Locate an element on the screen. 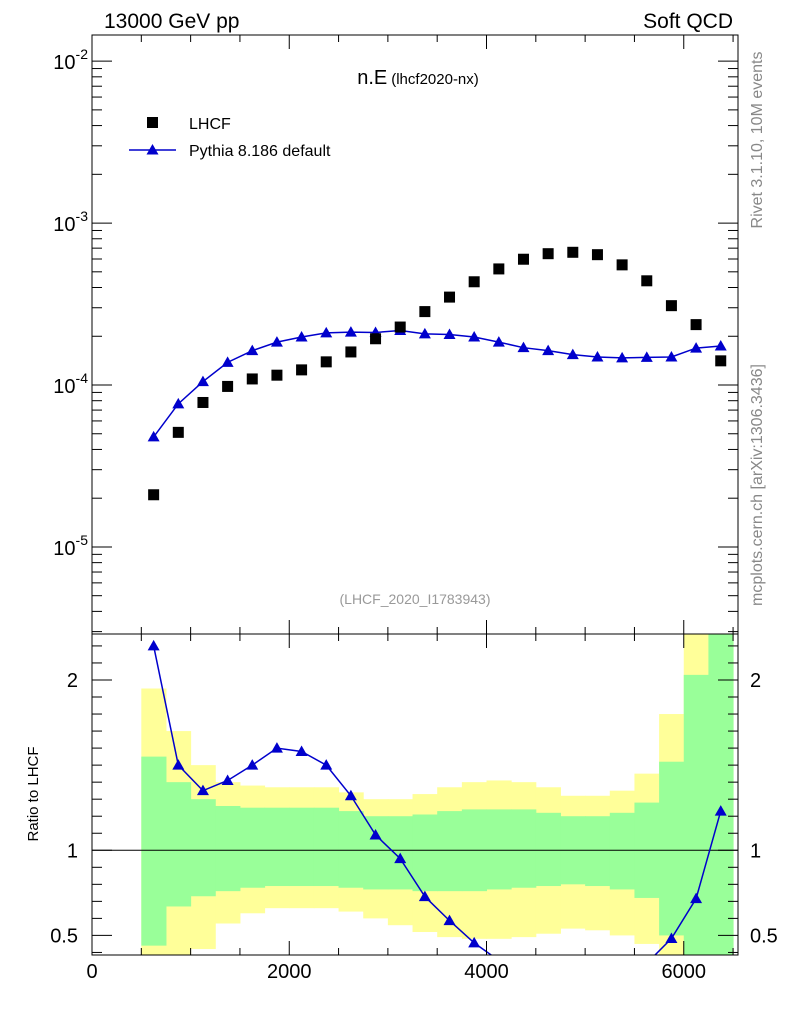 The image size is (786, 1024). ratio-y-tick-label-left: 2 is located at coordinates (72, 681).